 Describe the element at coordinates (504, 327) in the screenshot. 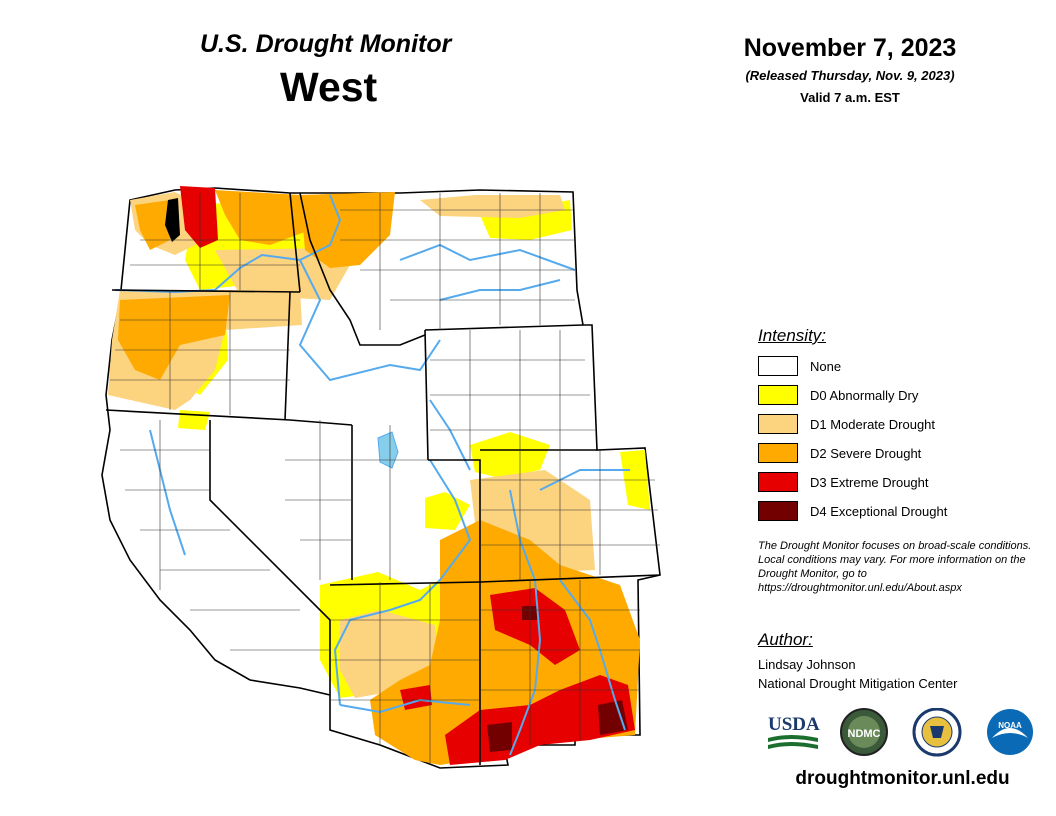

I see `mt-wy-border` at that location.